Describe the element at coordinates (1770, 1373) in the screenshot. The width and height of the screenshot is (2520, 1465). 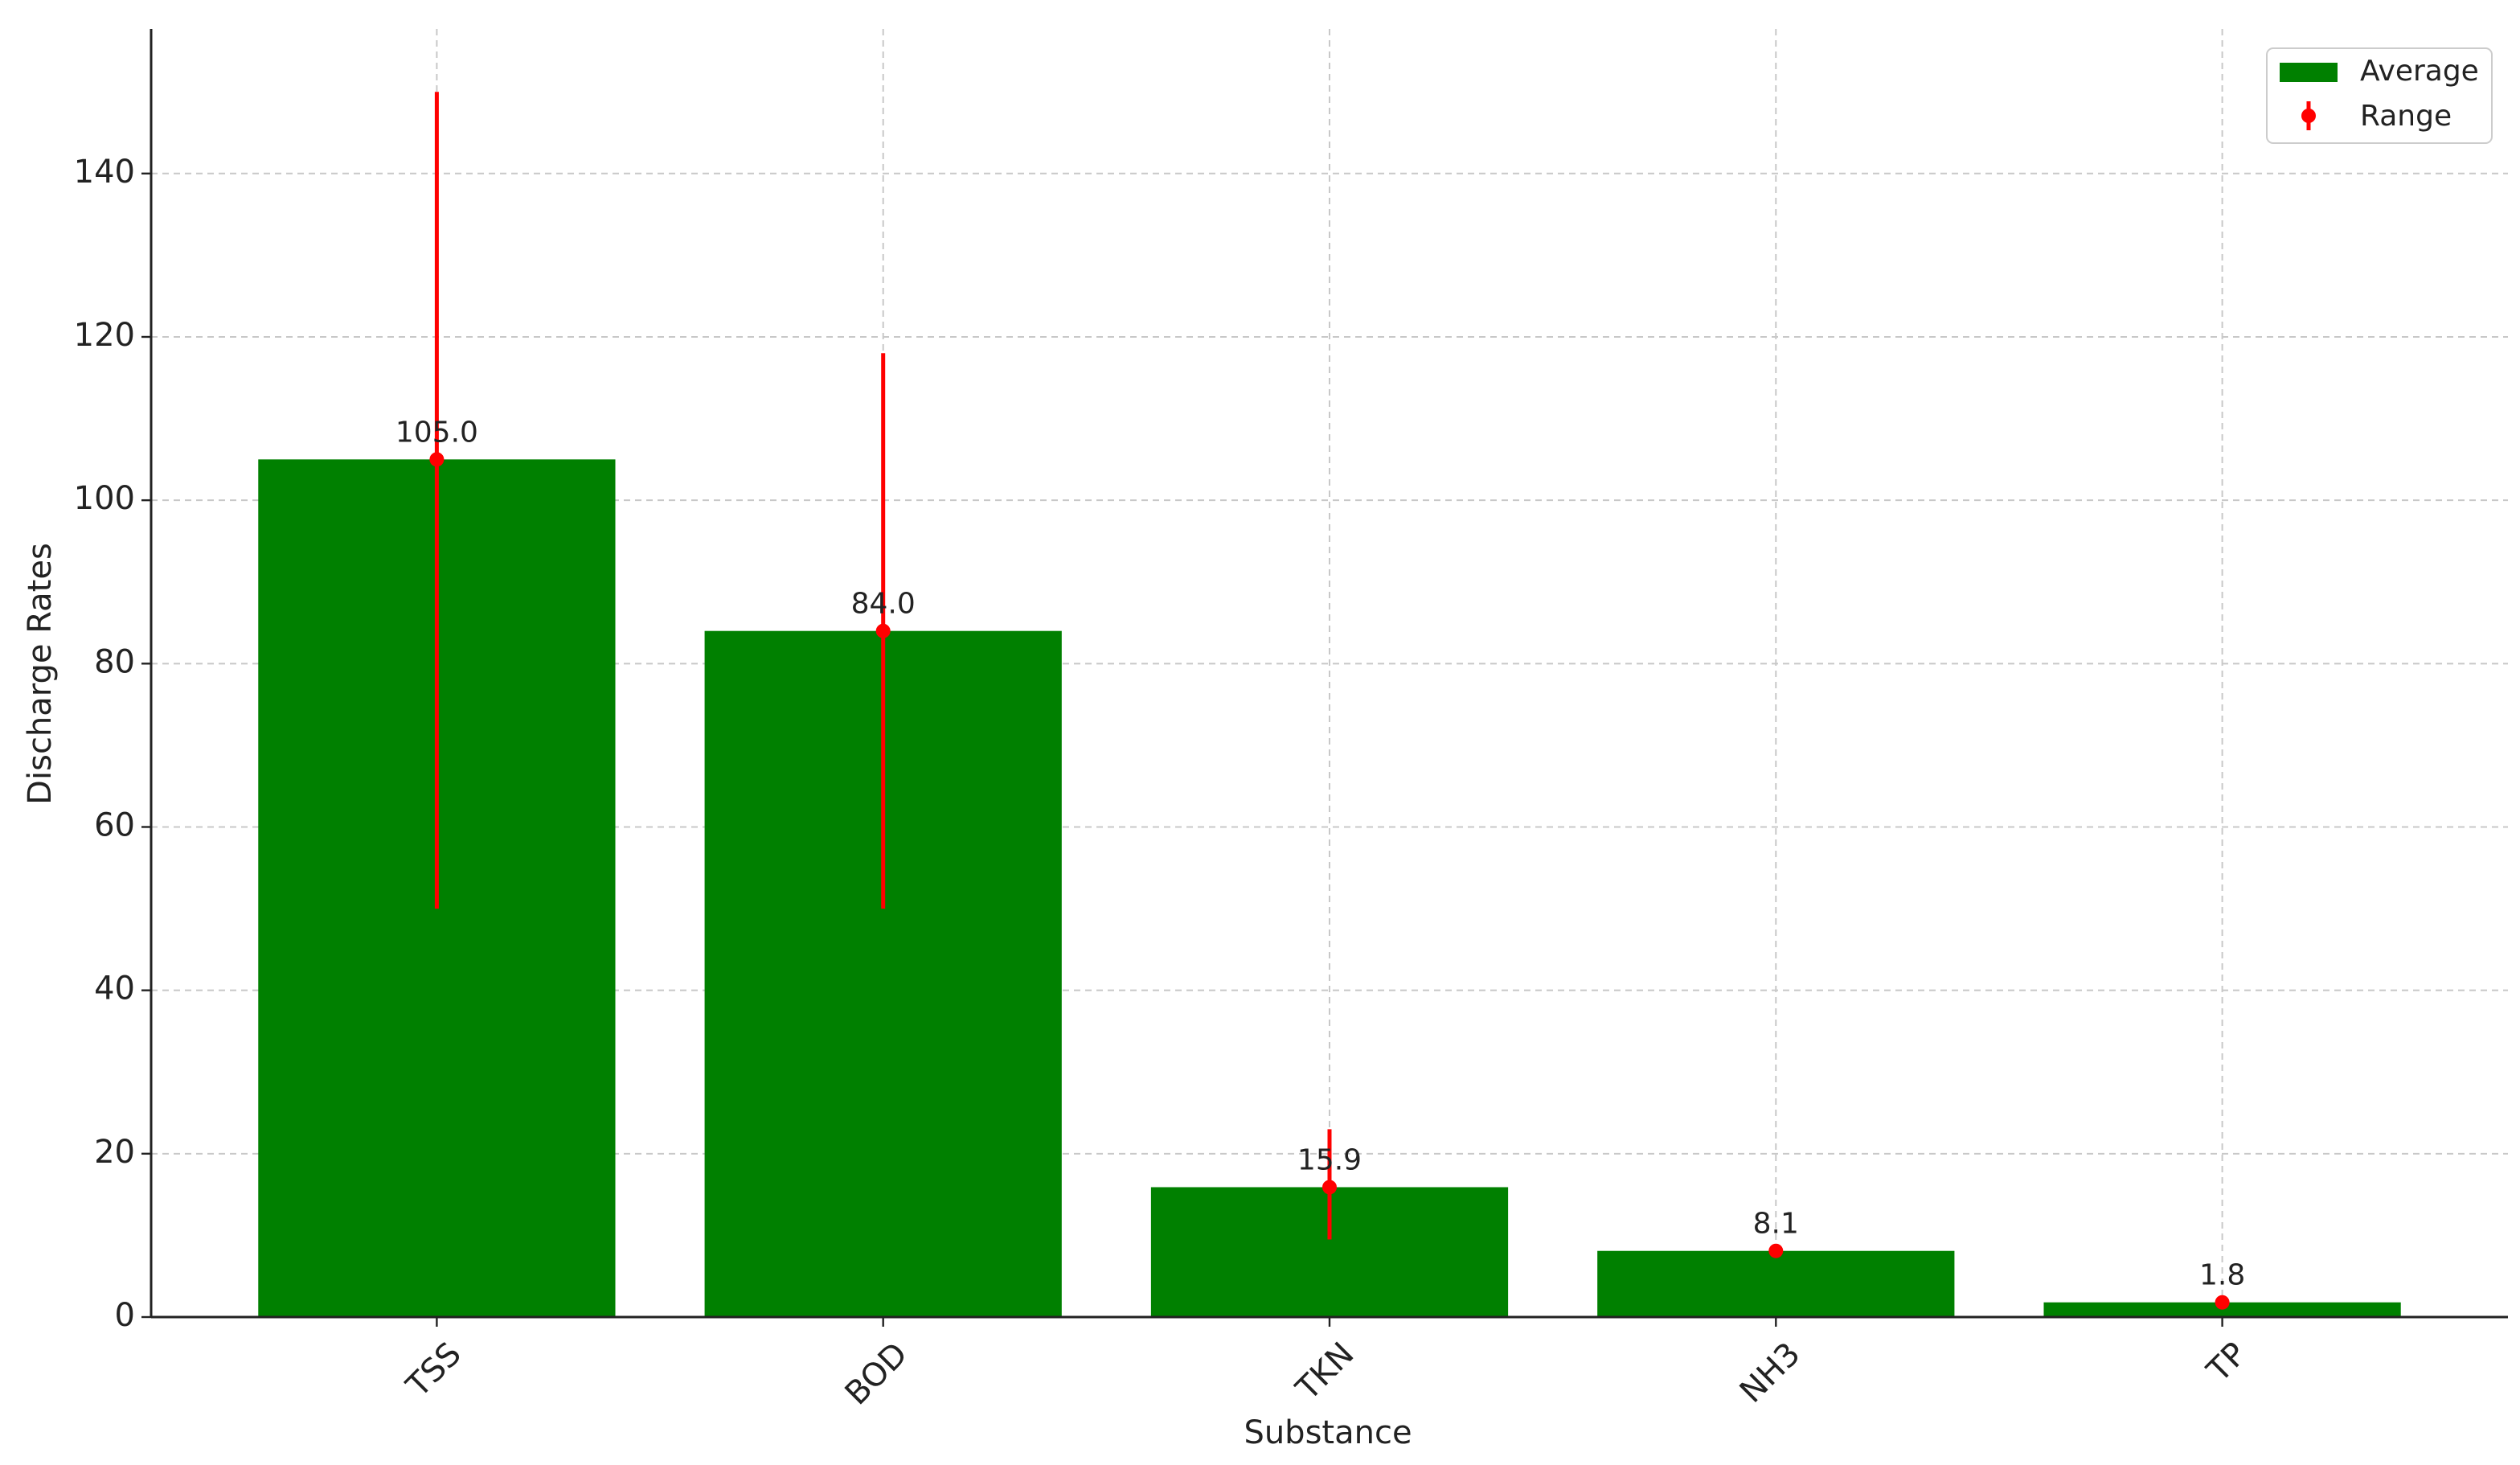
I see `x-tick-label: NH3` at that location.